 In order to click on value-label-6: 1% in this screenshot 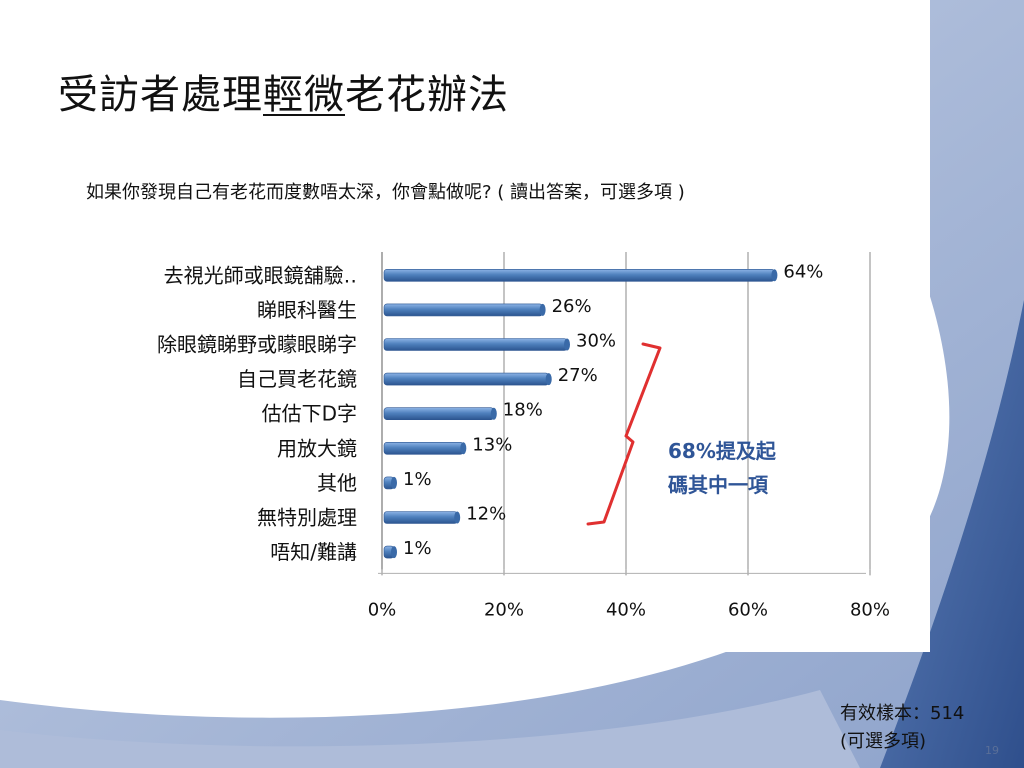, I will do `click(417, 479)`.